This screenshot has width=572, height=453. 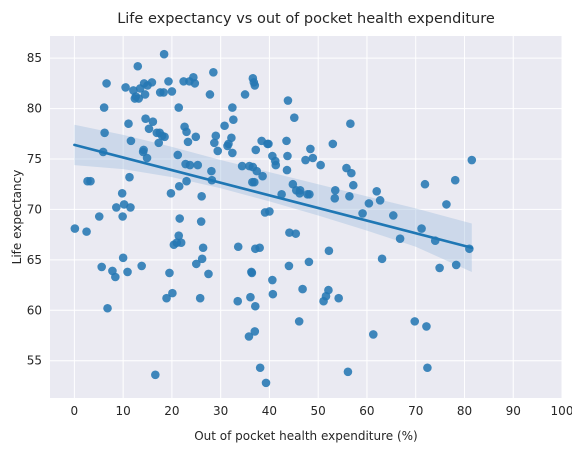 What do you see at coordinates (17, 217) in the screenshot?
I see `y-axis-label: Life expectancy` at bounding box center [17, 217].